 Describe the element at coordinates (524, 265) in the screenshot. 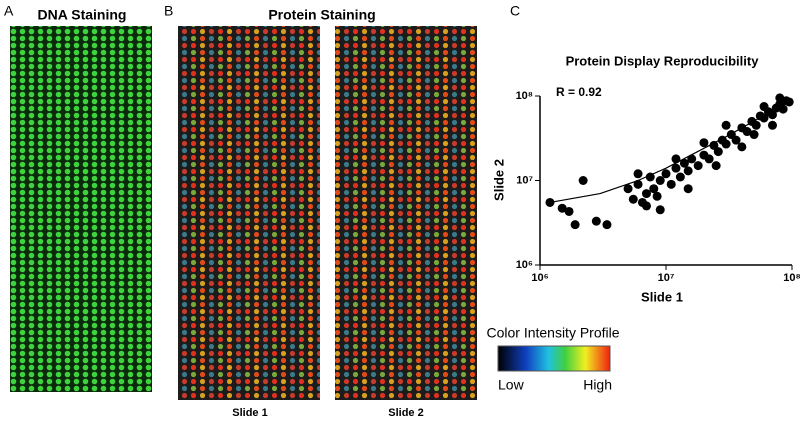

I see `y-tick-label: 10⁶` at that location.